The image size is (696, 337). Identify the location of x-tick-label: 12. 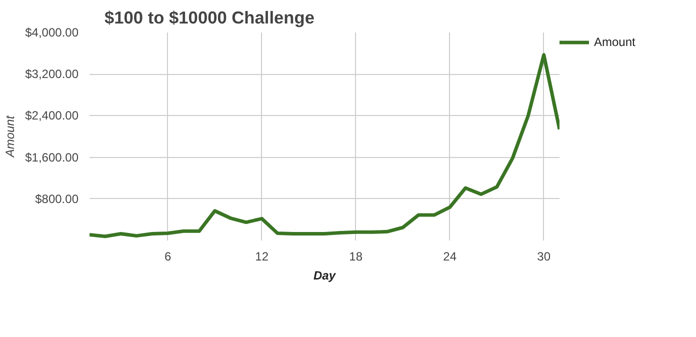
(262, 257).